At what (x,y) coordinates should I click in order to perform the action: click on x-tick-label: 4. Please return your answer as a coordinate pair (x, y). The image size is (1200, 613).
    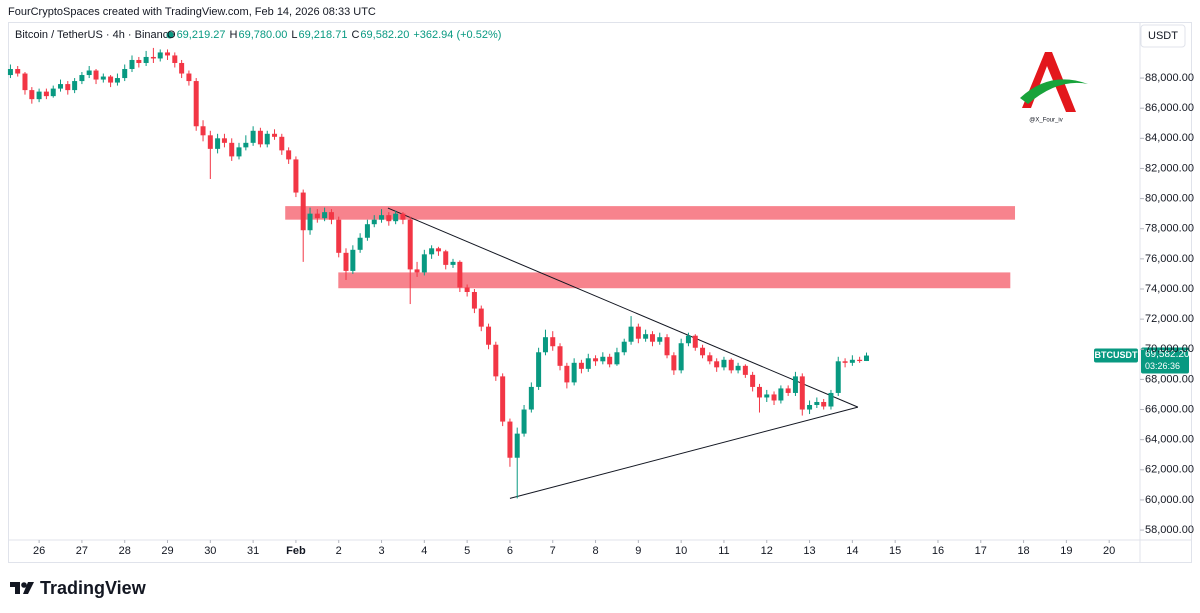
    Looking at the image, I should click on (424, 551).